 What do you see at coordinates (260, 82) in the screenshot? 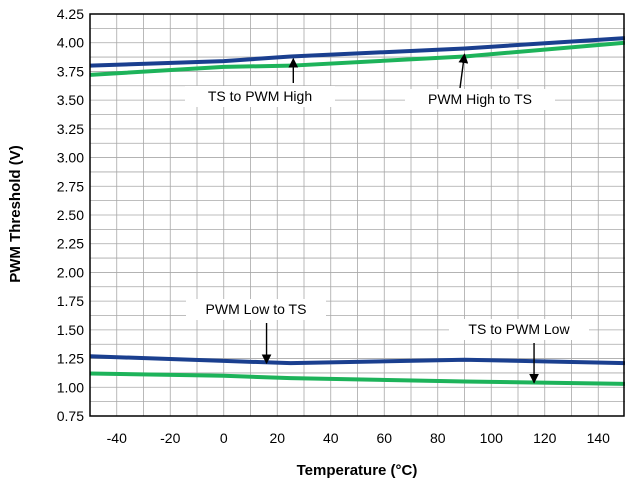
I see `annotation-1: TS to PWM High` at bounding box center [260, 82].